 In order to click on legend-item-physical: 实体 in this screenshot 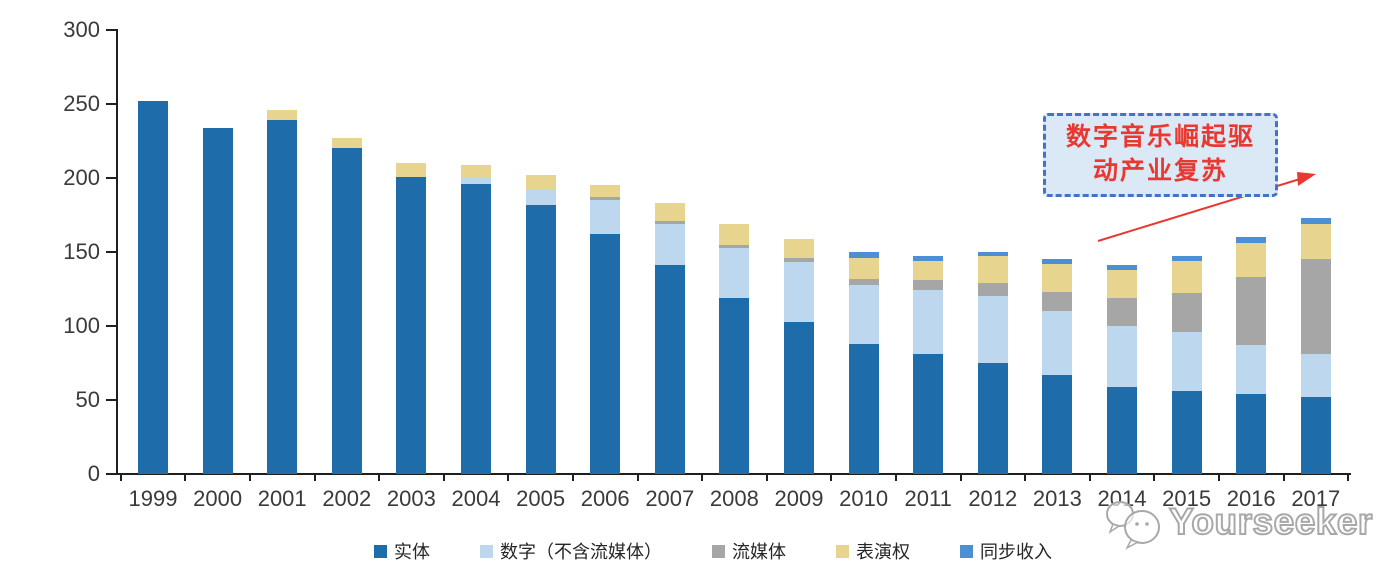, I will do `click(402, 551)`.